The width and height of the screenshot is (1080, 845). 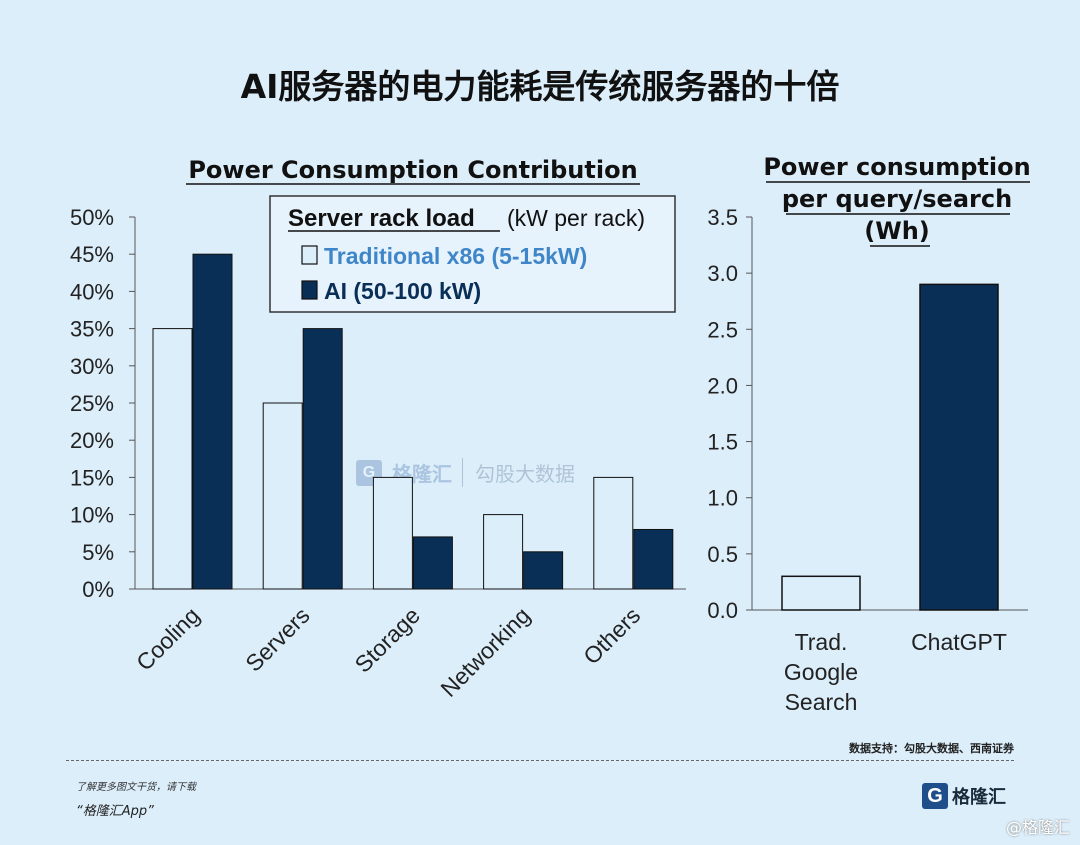 I want to click on chart2-ytick-label: 3.5, so click(x=722, y=217).